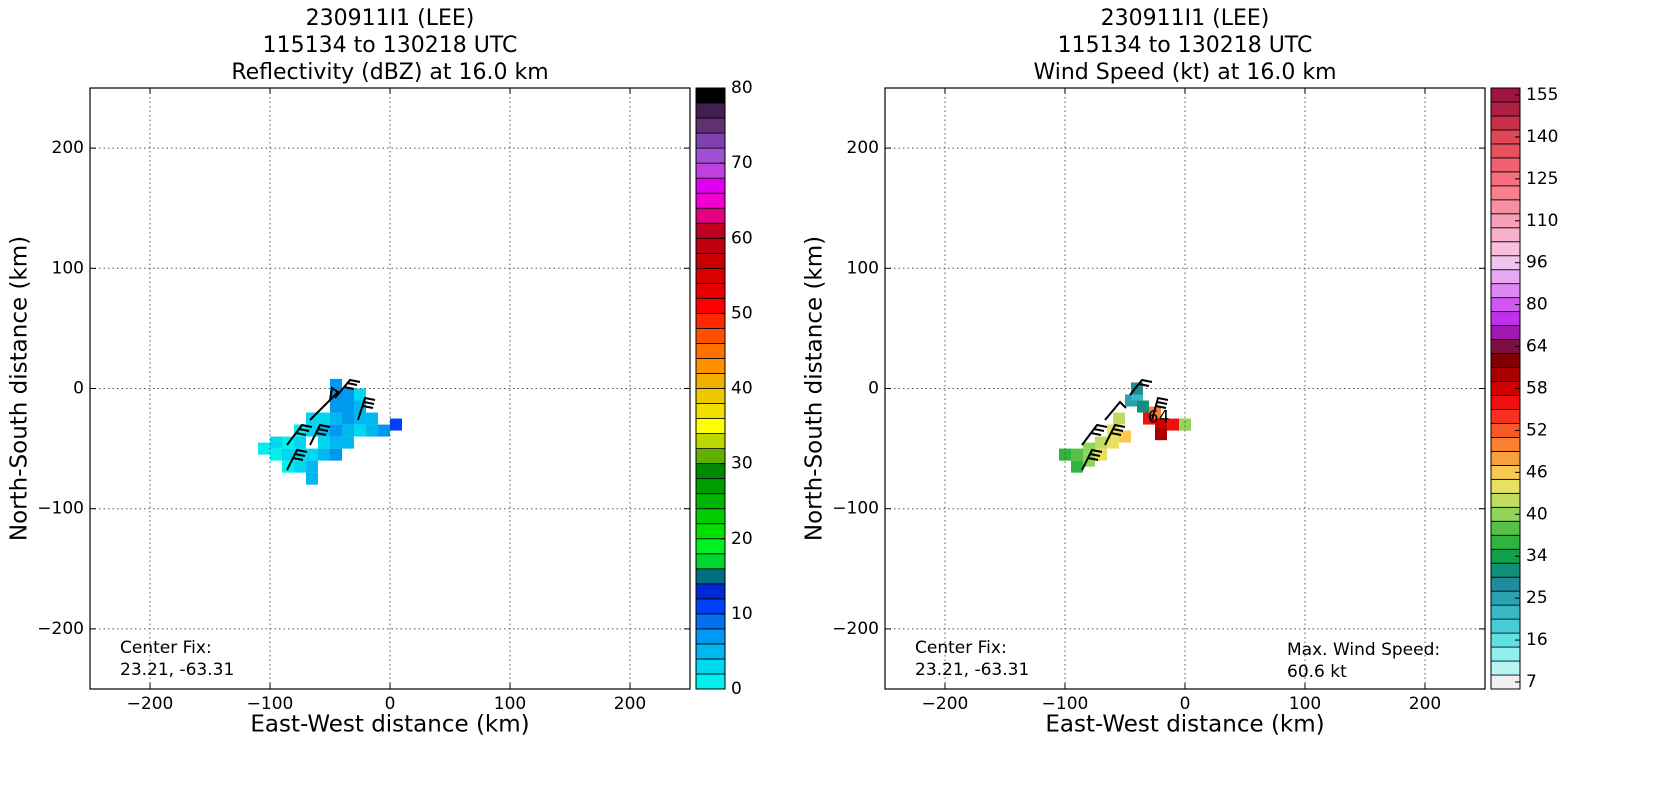 Image resolution: width=1655 pixels, height=787 pixels. What do you see at coordinates (1185, 45) in the screenshot?
I see `chart-title: 115134 to 130218 UTC` at bounding box center [1185, 45].